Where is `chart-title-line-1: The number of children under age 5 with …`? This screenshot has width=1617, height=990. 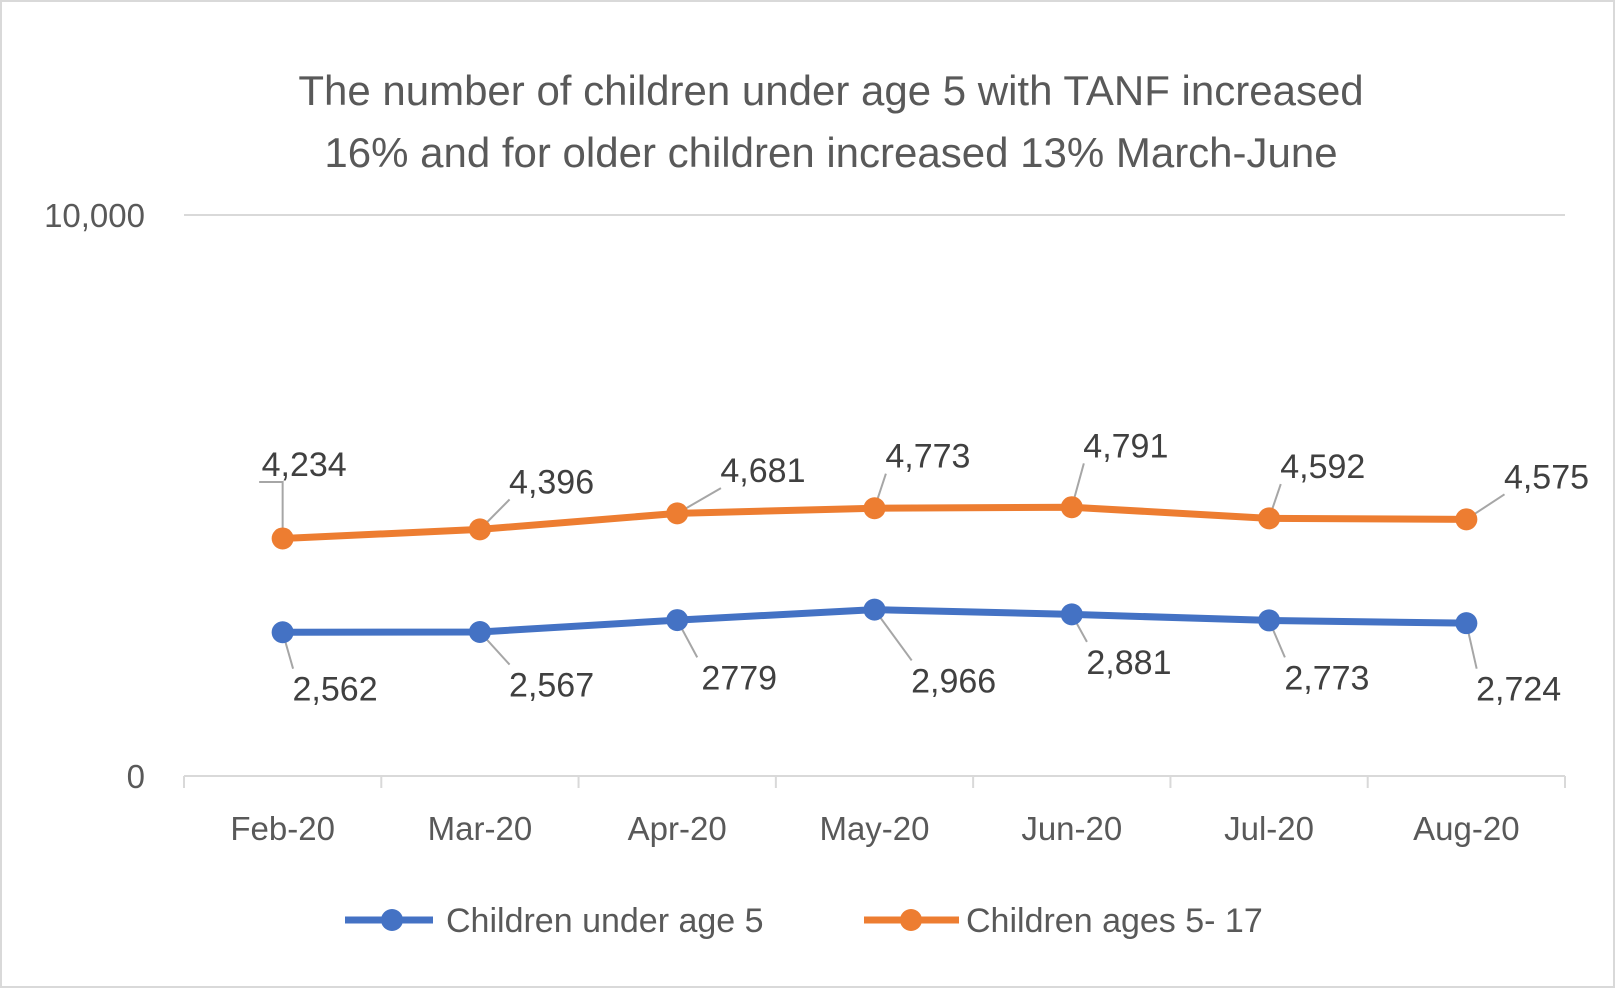
chart-title-line-1: The number of children under age 5 with … is located at coordinates (830, 90).